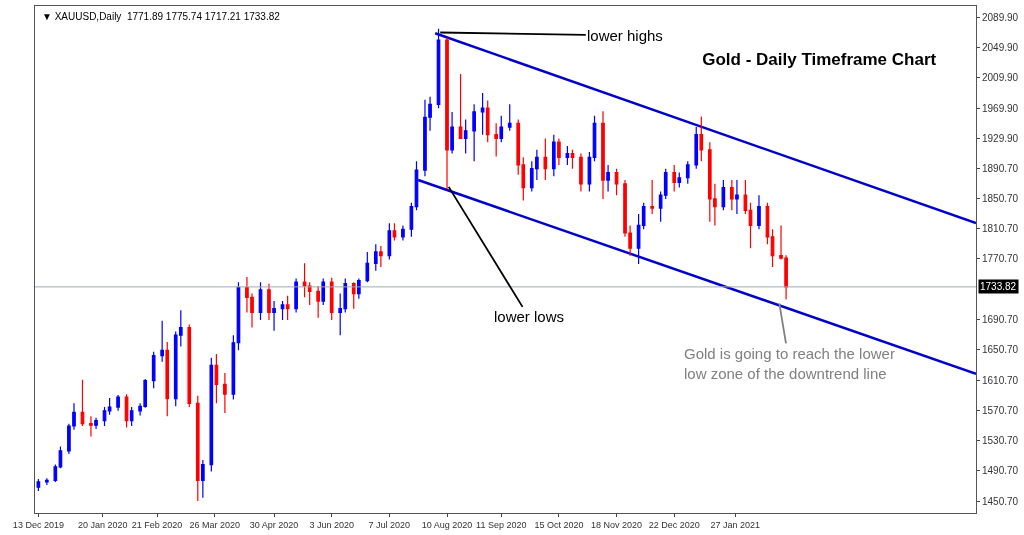 The width and height of the screenshot is (1024, 535). What do you see at coordinates (1000, 48) in the screenshot?
I see `y-tick-label: 2049.90` at bounding box center [1000, 48].